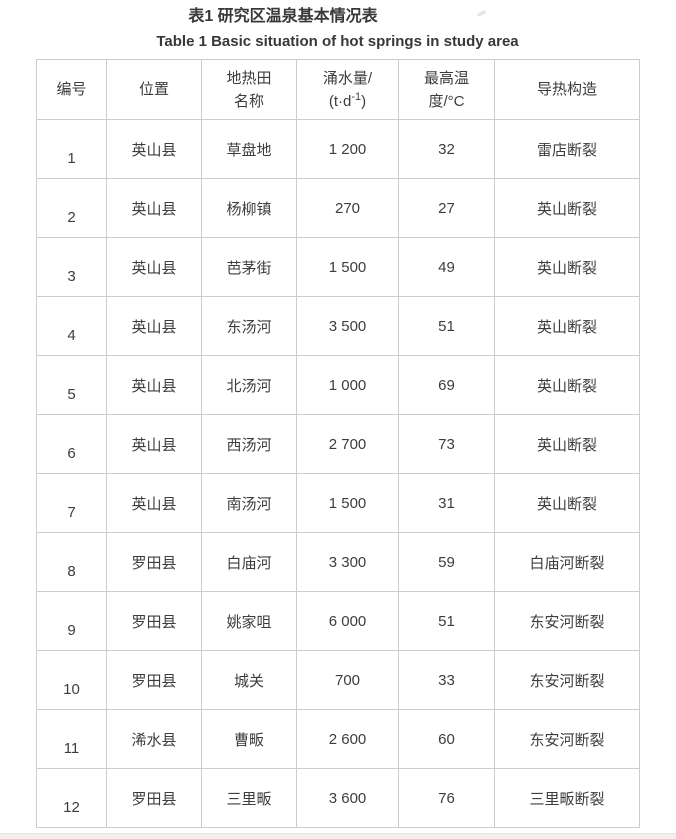 This screenshot has height=839, width=676. I want to click on cell-temp: 49, so click(446, 267).